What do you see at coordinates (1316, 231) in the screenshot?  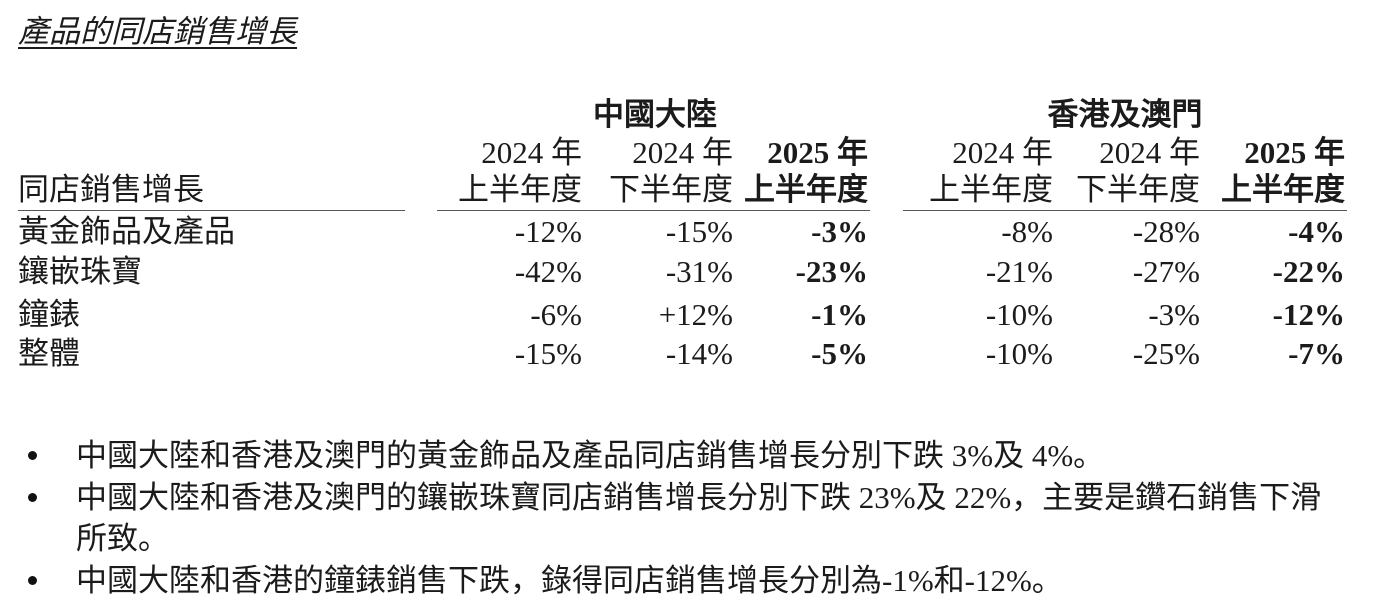 I see `table-cell: -4%` at bounding box center [1316, 231].